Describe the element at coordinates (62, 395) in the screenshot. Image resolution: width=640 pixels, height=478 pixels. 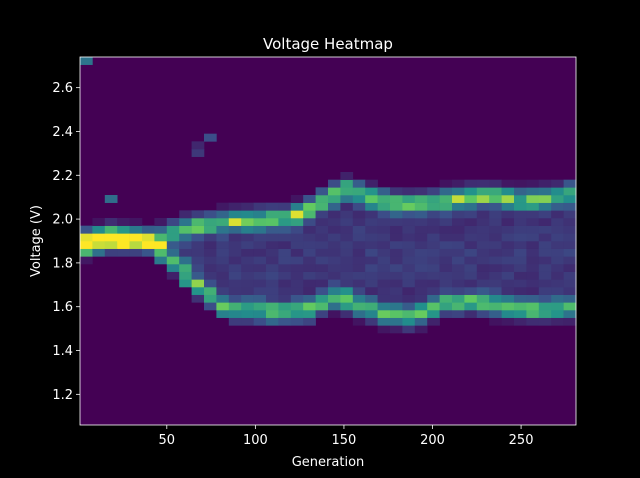
I see `y-tick-label: 1.2` at that location.